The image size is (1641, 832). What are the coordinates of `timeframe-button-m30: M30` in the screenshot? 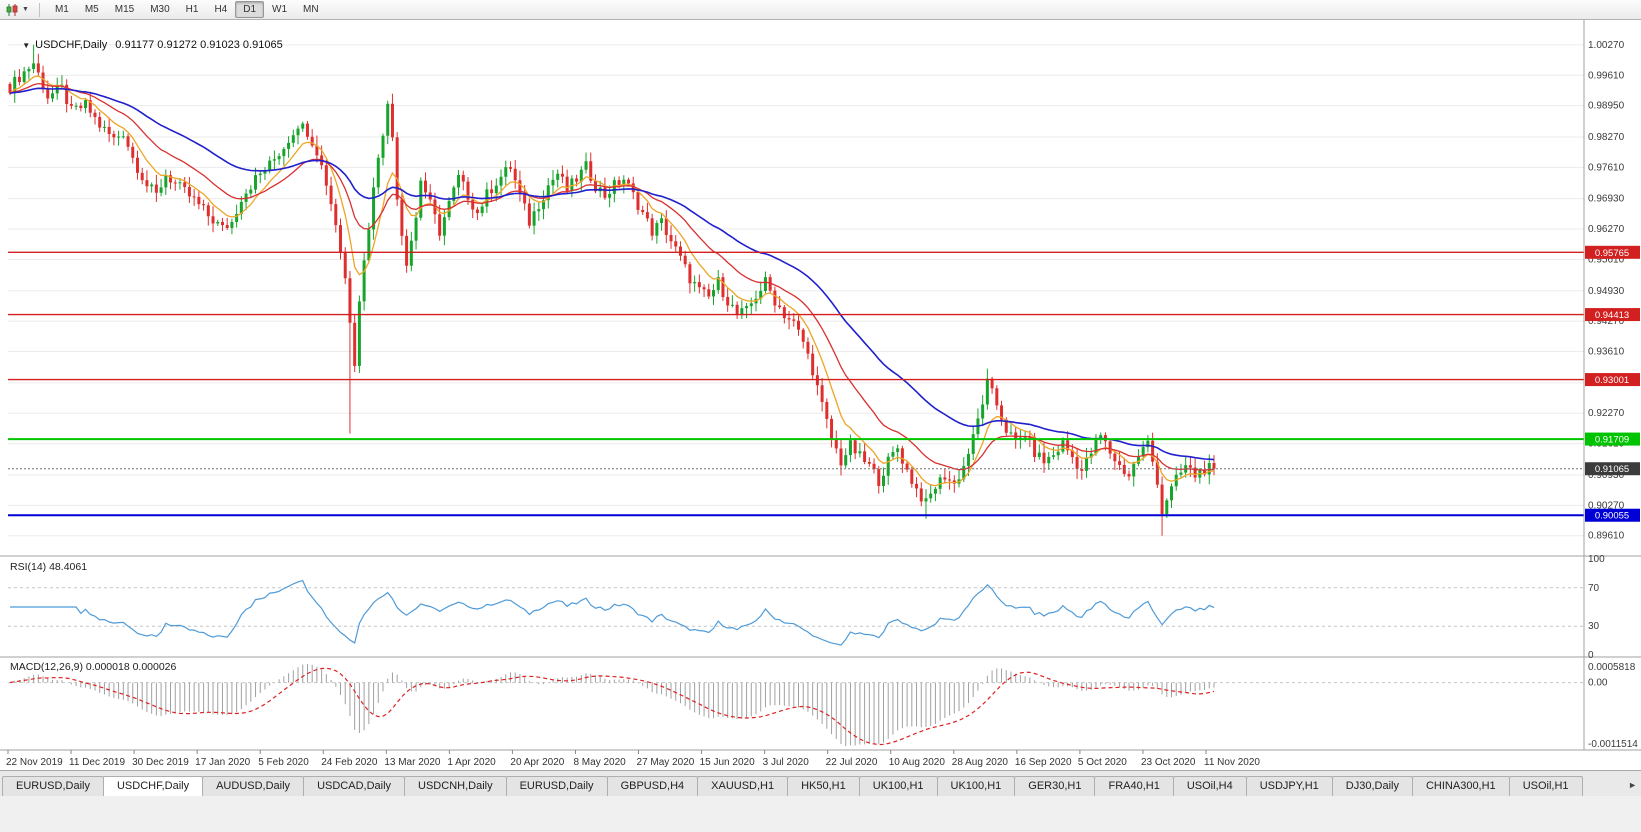 It's located at (160, 9).